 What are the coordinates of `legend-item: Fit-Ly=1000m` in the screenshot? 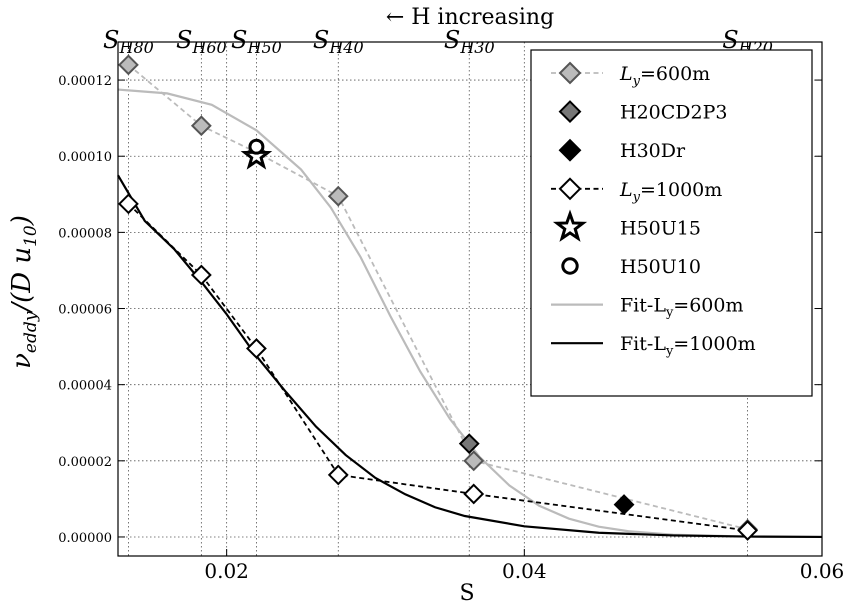 It's located at (653, 346).